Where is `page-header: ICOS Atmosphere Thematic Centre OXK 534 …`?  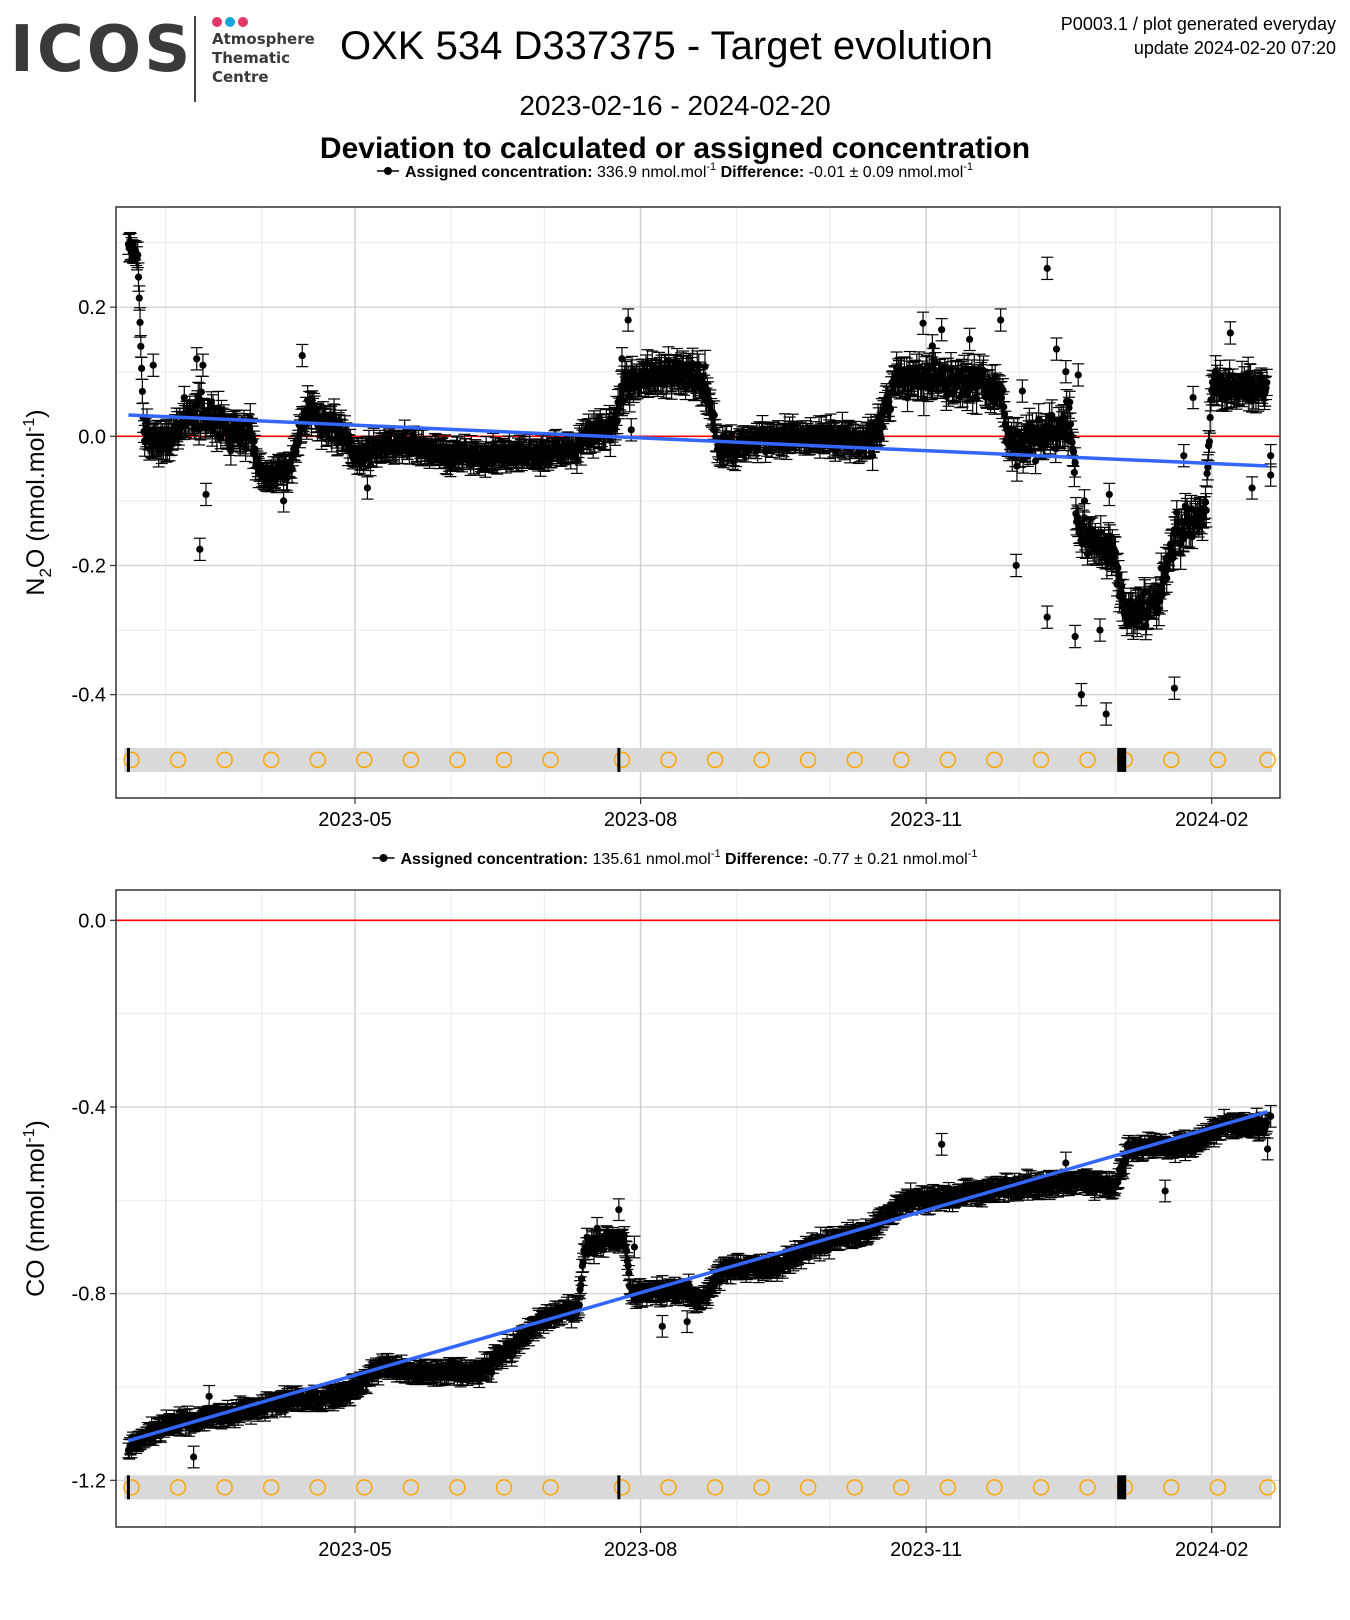 page-header: ICOS Atmosphere Thematic Centre OXK 534 … is located at coordinates (675, 100).